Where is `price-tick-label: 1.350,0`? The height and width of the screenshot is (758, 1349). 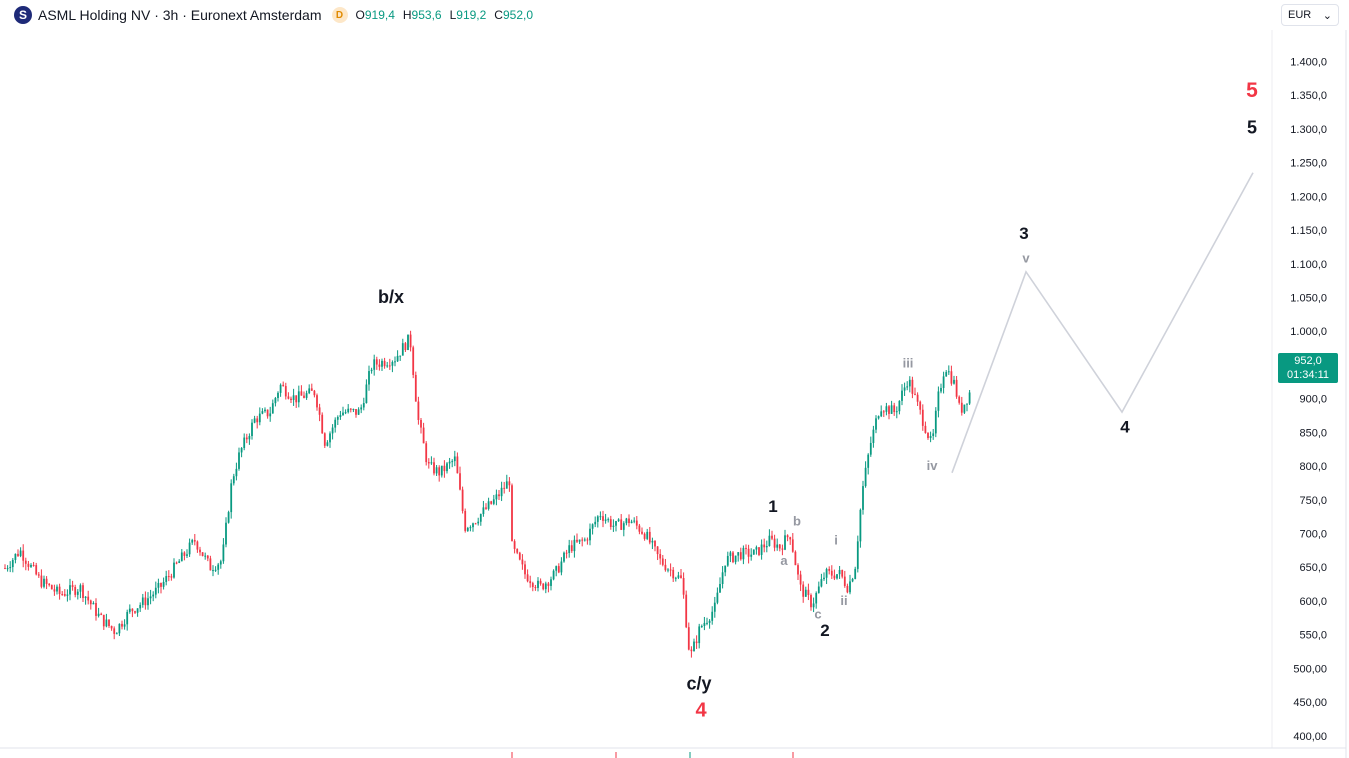
price-tick-label: 1.350,0 is located at coordinates (1308, 96).